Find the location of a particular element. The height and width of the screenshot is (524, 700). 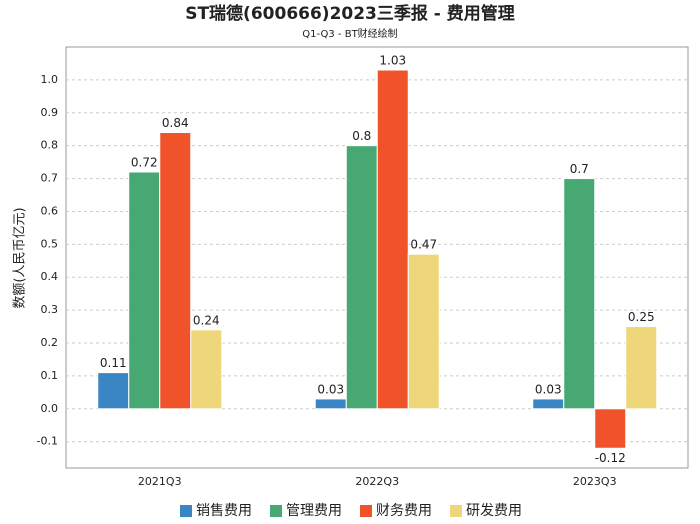

chart-title: ST瑞德(600666)2023三季报 - 费用管理 is located at coordinates (350, 13).